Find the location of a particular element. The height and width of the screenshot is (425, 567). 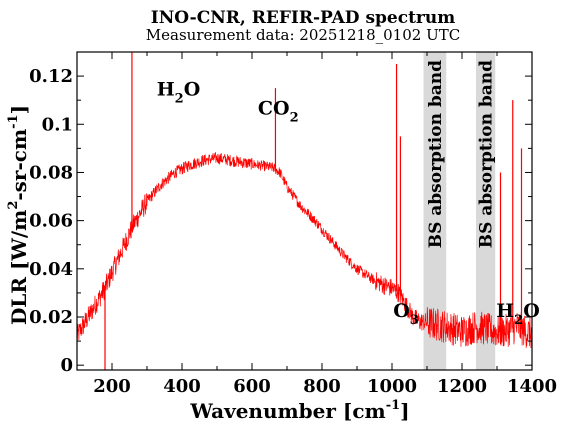

y-axis-label-mid: -sr-cm is located at coordinates (19, 165).